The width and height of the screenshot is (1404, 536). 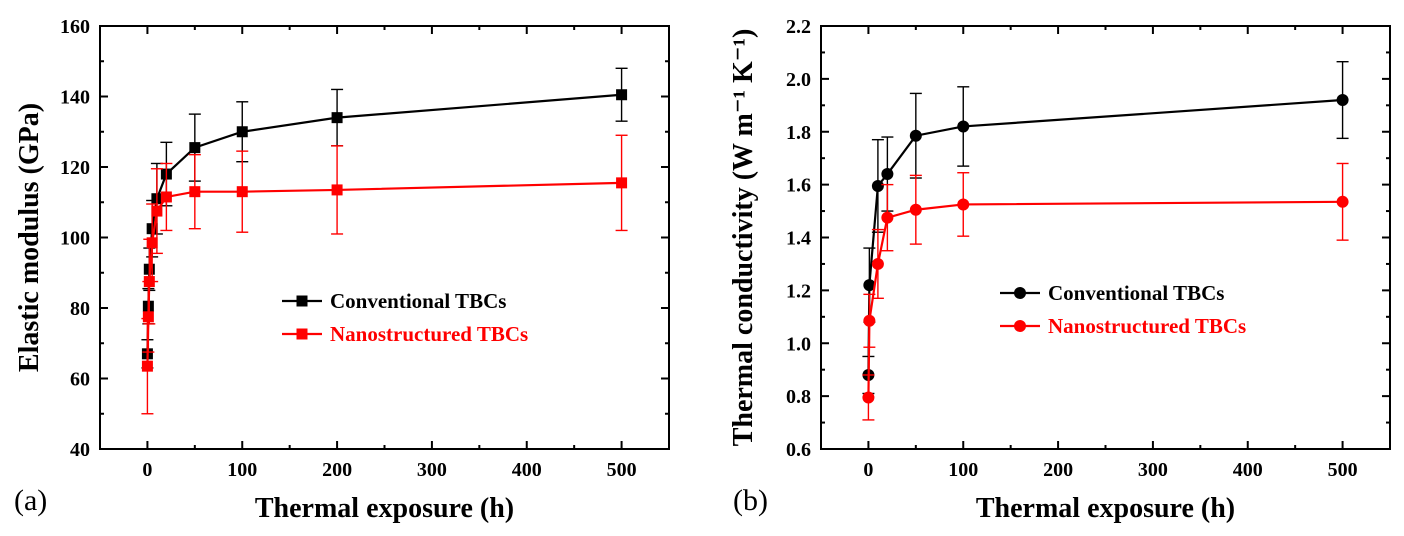 What do you see at coordinates (80, 380) in the screenshot?
I see `y-tick-label: 60` at bounding box center [80, 380].